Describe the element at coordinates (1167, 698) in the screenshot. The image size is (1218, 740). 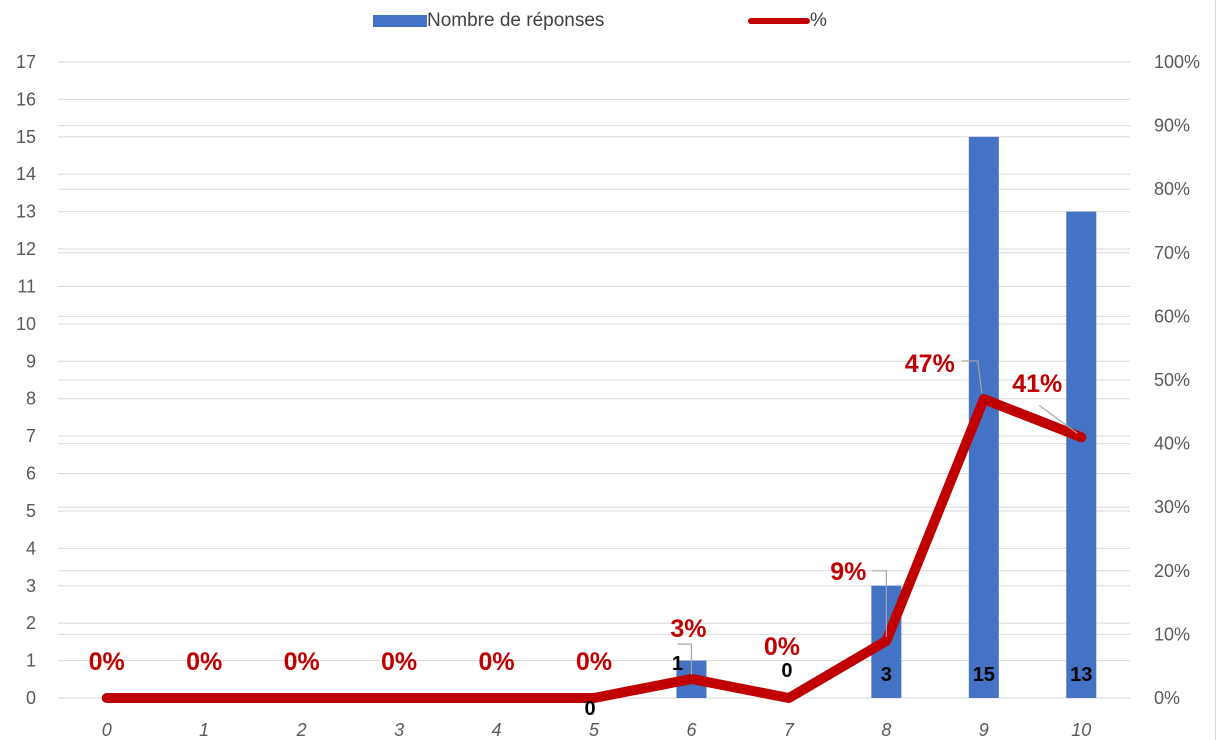
I see `right-axis-tick-label: 0%` at that location.